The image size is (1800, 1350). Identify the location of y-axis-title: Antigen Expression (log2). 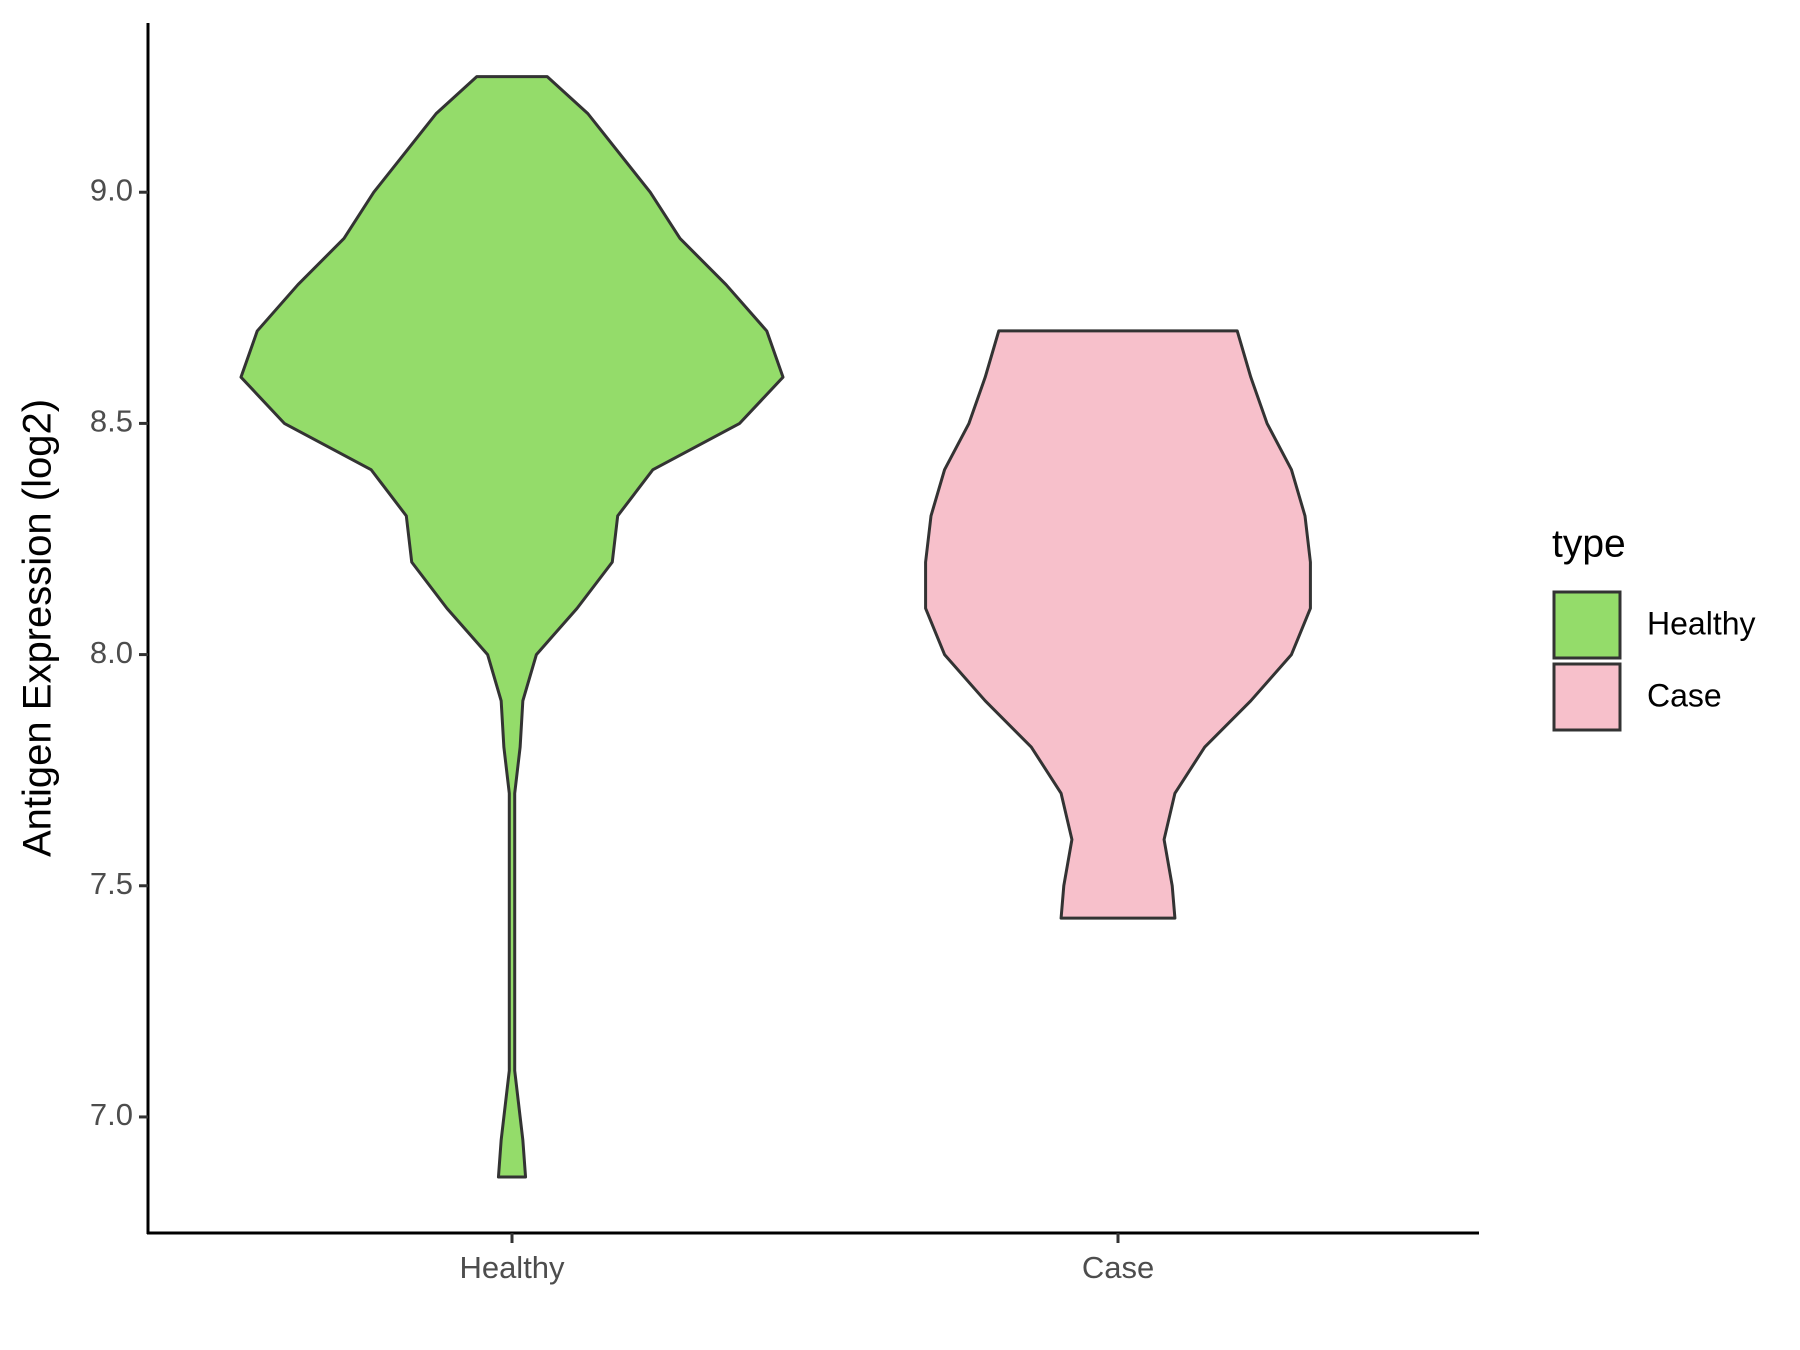
(38, 628).